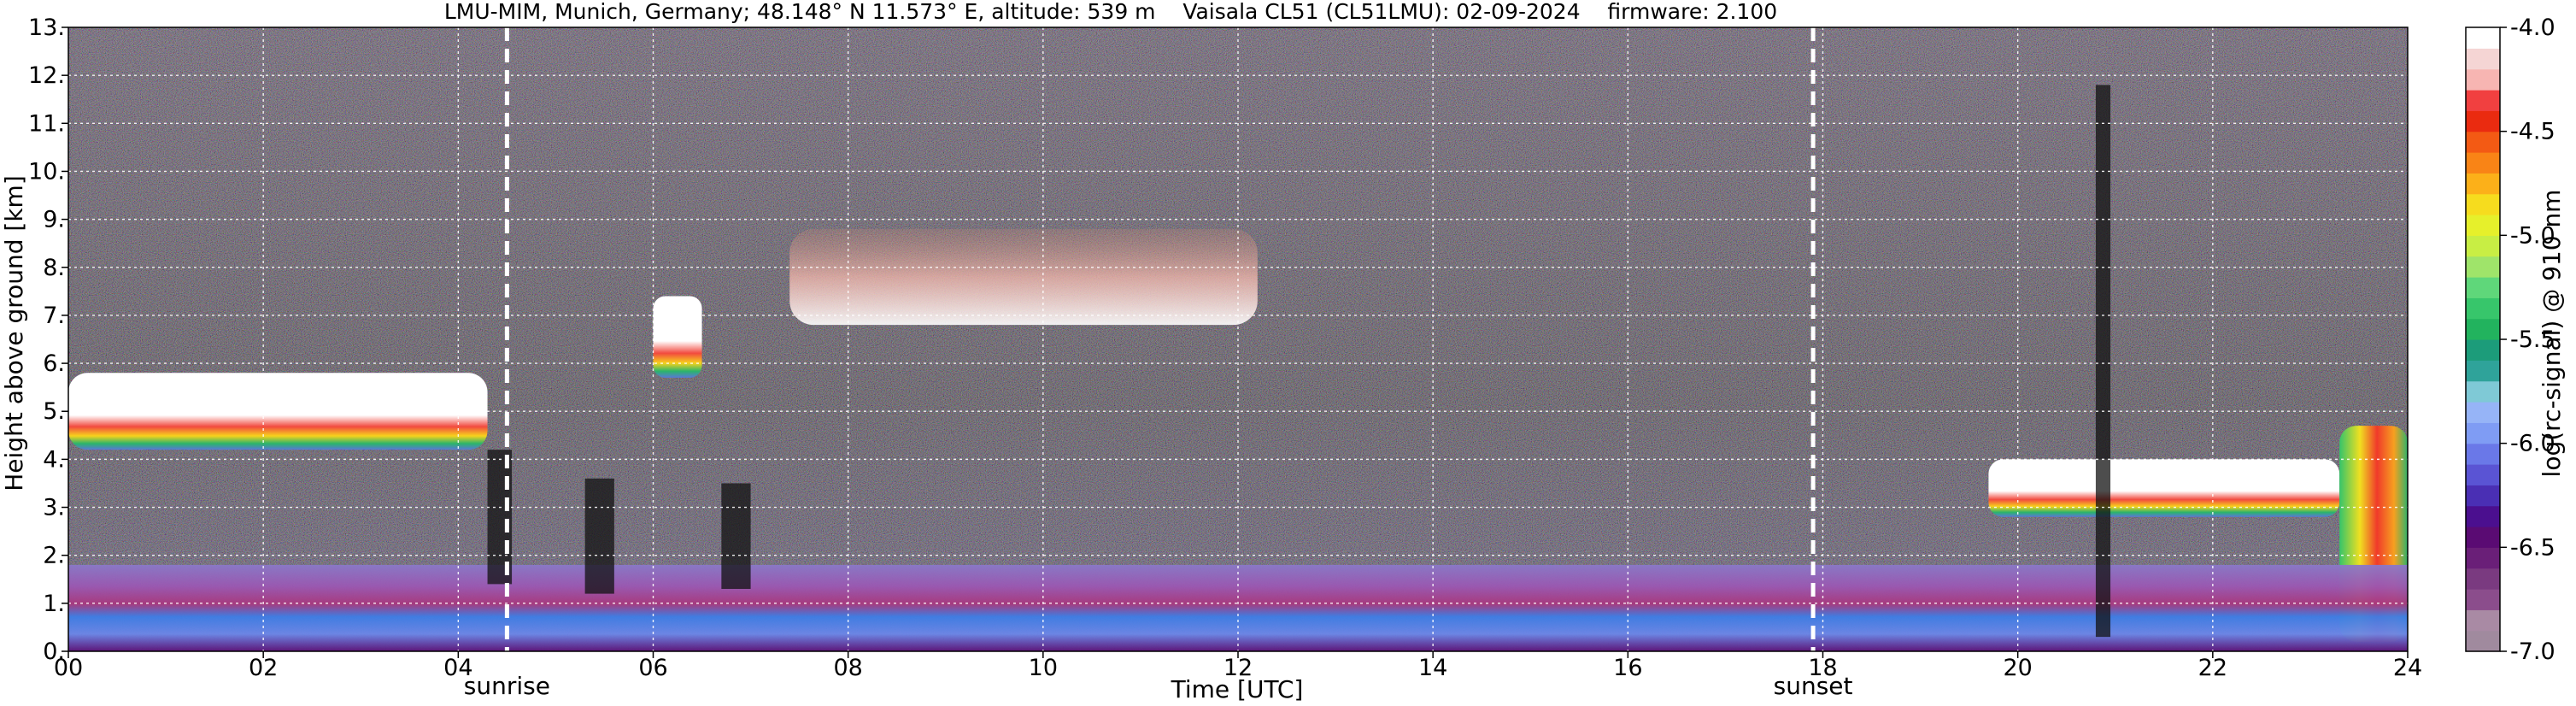 This screenshot has width=2576, height=706. Describe the element at coordinates (1043, 668) in the screenshot. I see `x-tick-label-10: 10` at that location.